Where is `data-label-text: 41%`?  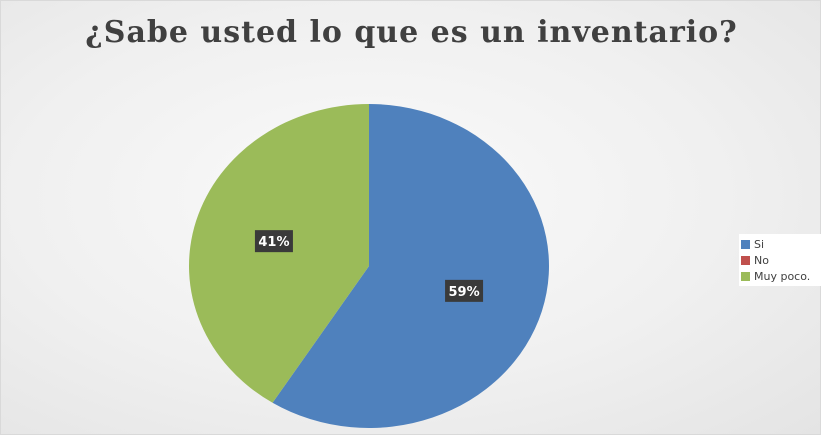
data-label-text: 41% is located at coordinates (273, 242).